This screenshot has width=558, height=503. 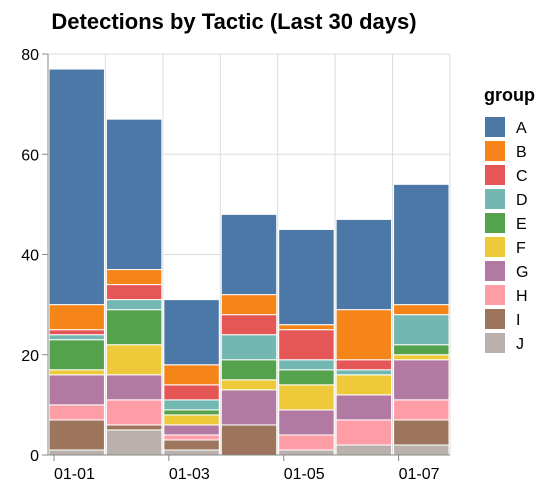 What do you see at coordinates (419, 474) in the screenshot?
I see `x-tick-label: 01-07` at bounding box center [419, 474].